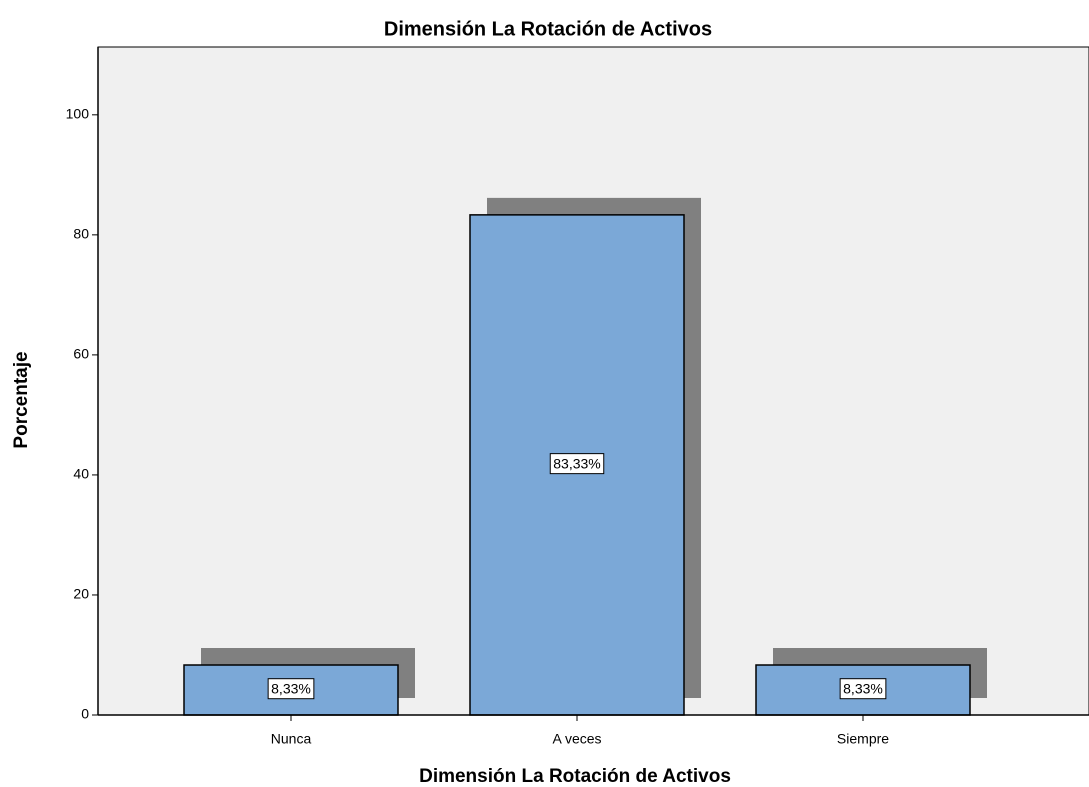 The height and width of the screenshot is (787, 1089). I want to click on y-tick-label: 80, so click(81, 234).